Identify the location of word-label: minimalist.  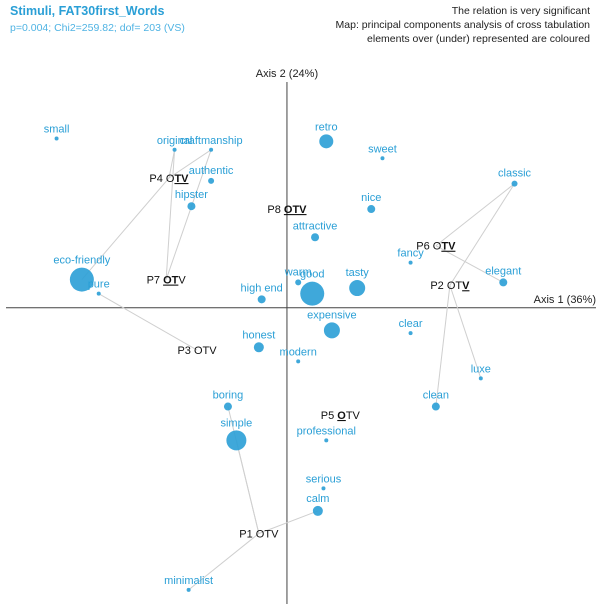
(188, 581).